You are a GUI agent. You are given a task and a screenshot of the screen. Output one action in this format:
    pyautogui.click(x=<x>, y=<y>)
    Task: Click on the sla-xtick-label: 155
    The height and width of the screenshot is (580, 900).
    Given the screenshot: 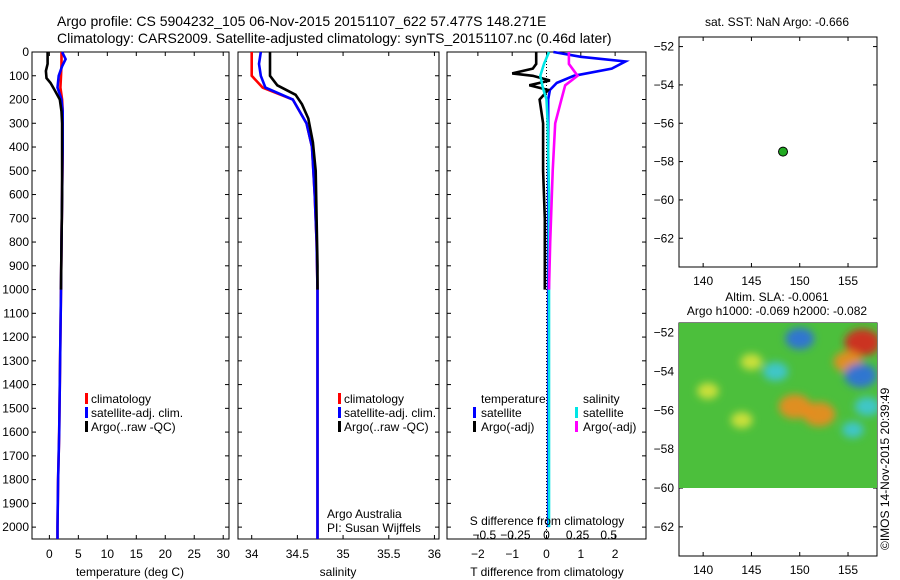 What is the action you would take?
    pyautogui.click(x=848, y=570)
    